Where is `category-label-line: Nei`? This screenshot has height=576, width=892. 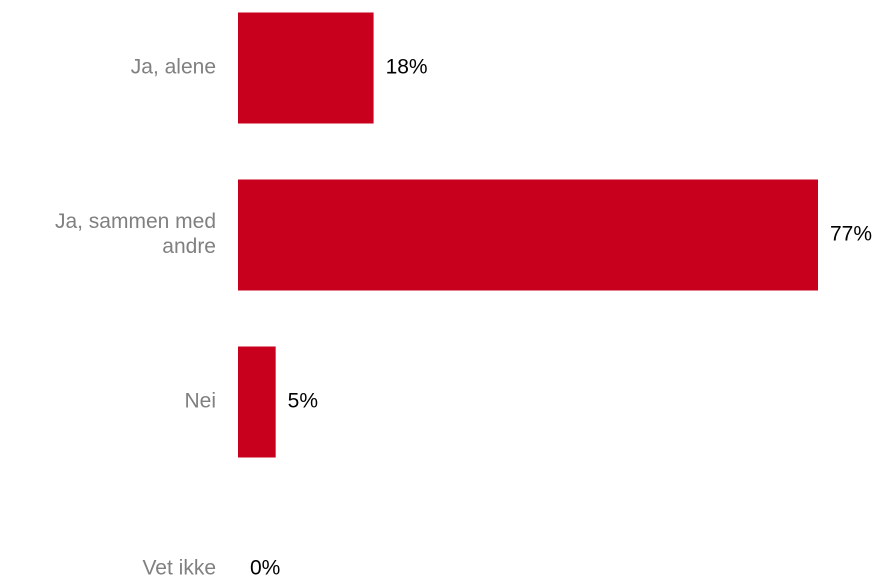 category-label-line: Nei is located at coordinates (200, 401).